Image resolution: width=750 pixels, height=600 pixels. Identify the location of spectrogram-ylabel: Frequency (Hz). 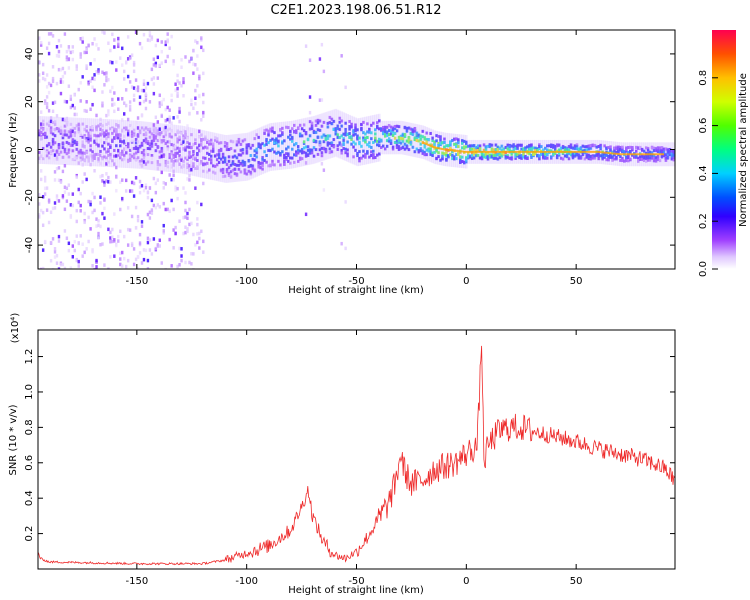
(13, 150).